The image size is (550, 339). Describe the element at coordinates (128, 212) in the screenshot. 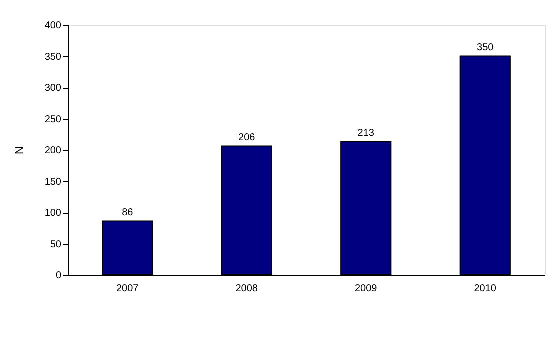

I see `data-label: 86` at that location.